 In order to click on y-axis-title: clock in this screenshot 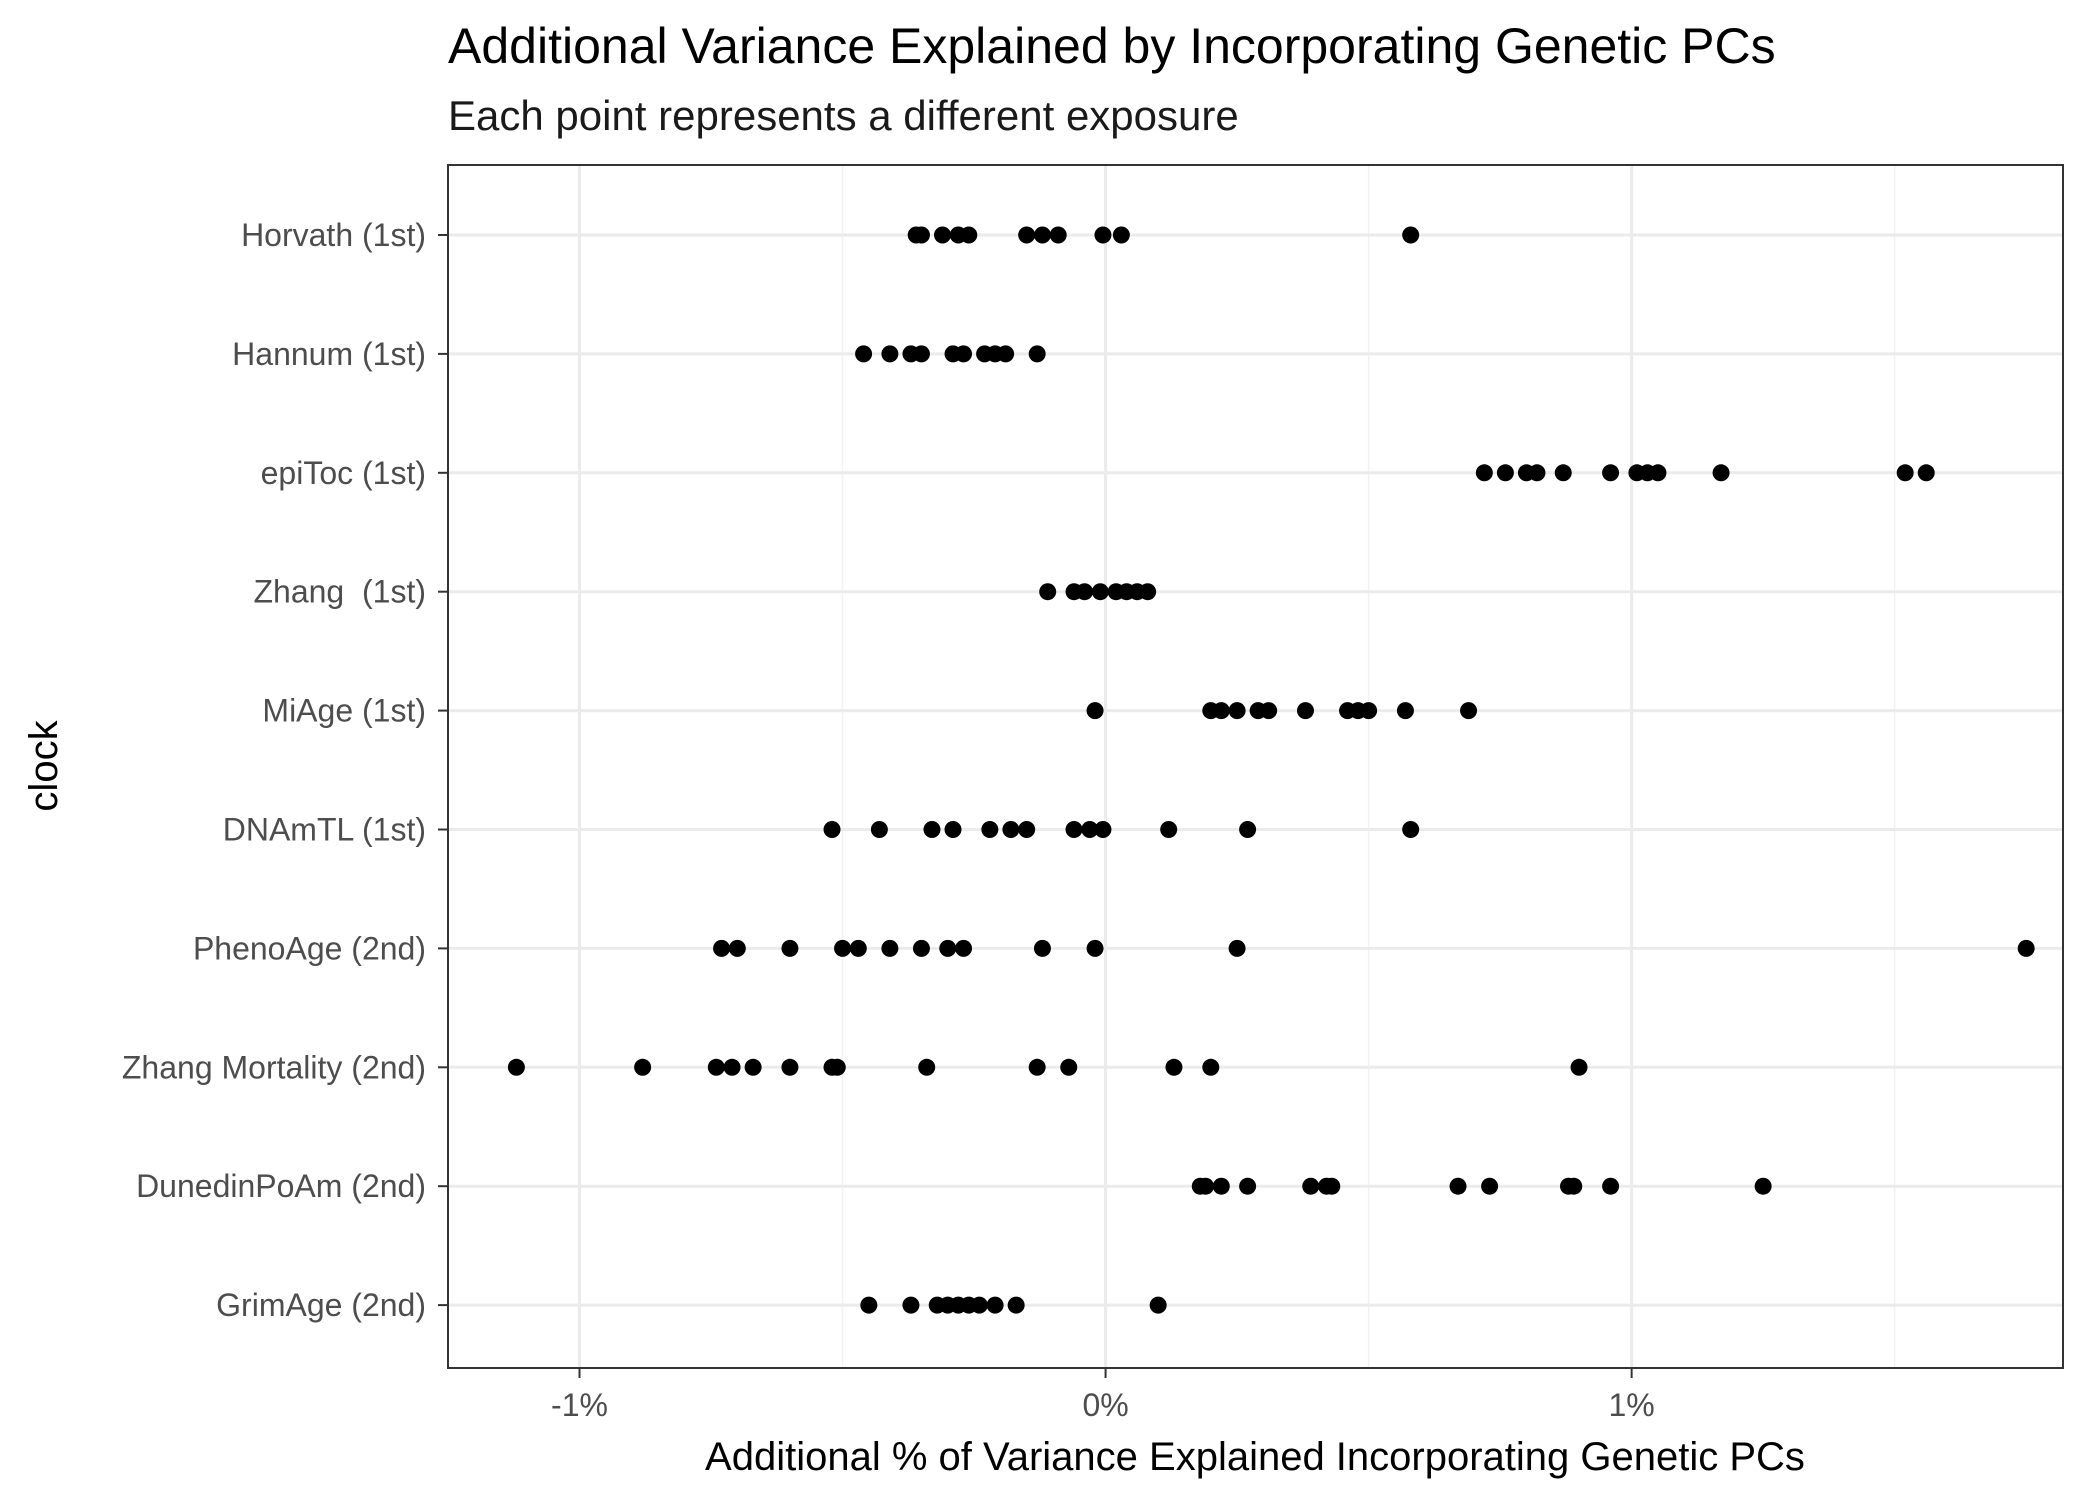, I will do `click(44, 765)`.